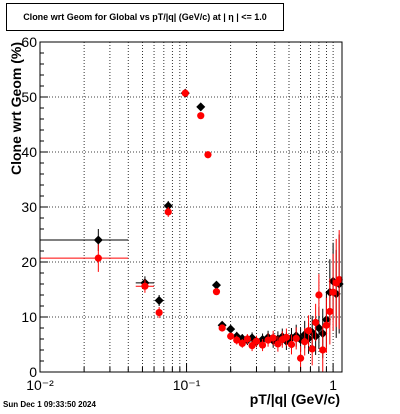  I want to click on y-tick-label: 20, so click(29, 262).